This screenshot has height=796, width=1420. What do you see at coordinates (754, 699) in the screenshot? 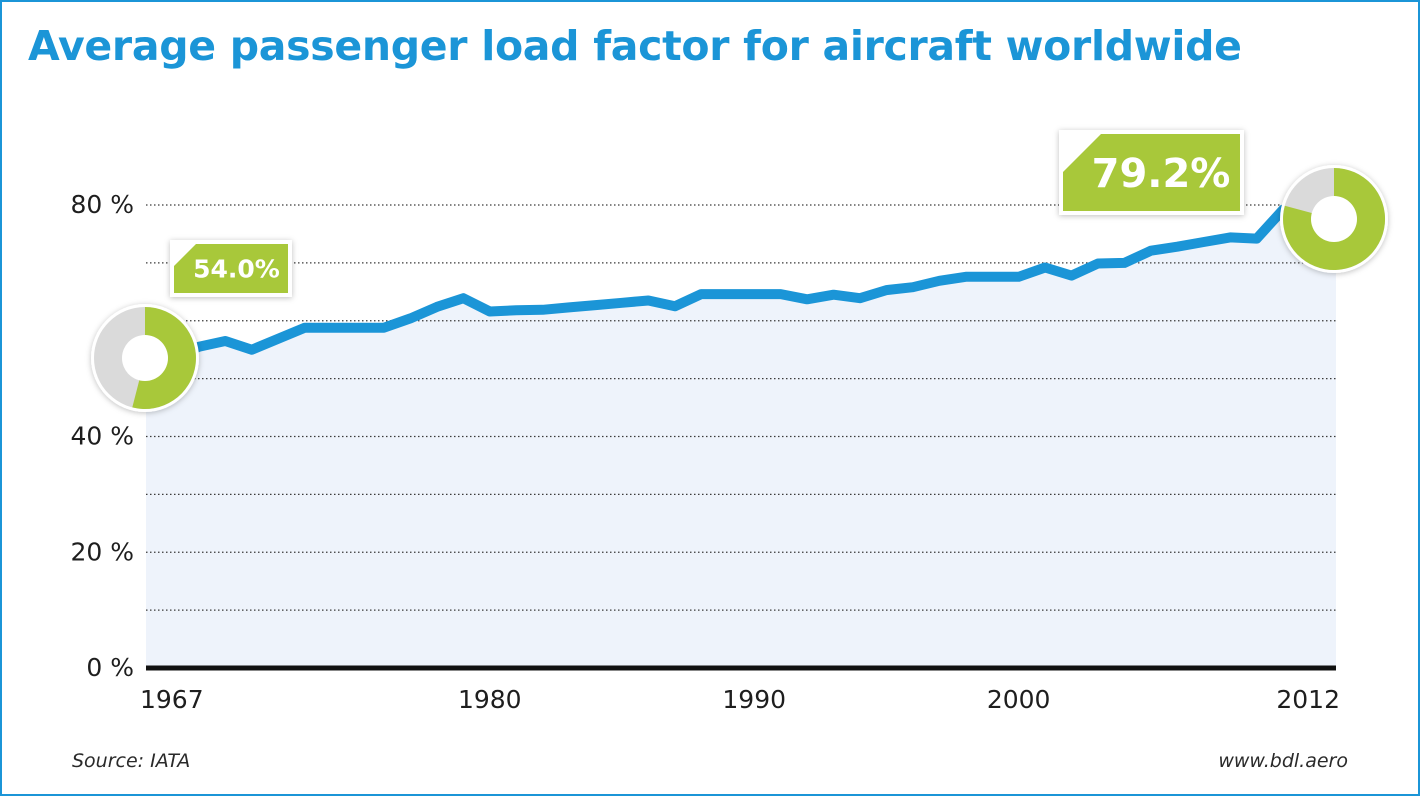
I see `x-tick-label: 1990` at bounding box center [754, 699].